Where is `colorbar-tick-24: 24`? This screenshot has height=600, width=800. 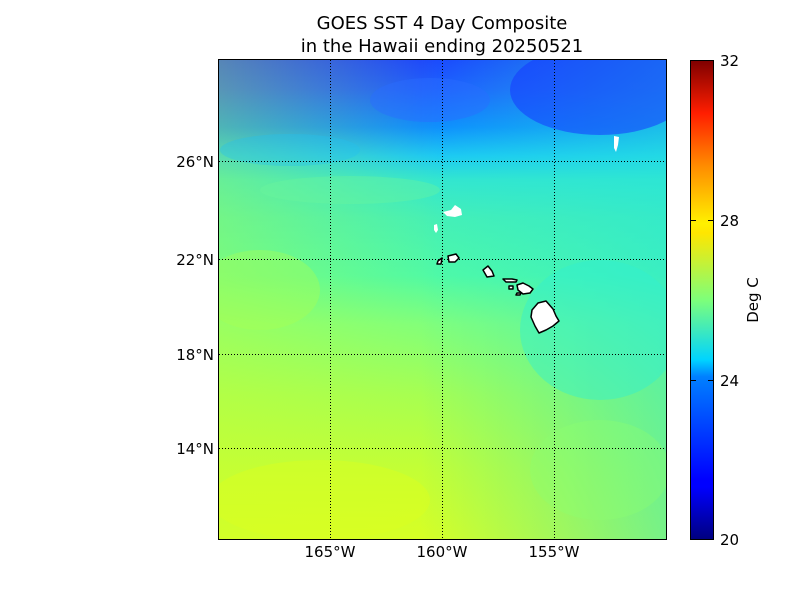 colorbar-tick-24: 24 is located at coordinates (729, 381).